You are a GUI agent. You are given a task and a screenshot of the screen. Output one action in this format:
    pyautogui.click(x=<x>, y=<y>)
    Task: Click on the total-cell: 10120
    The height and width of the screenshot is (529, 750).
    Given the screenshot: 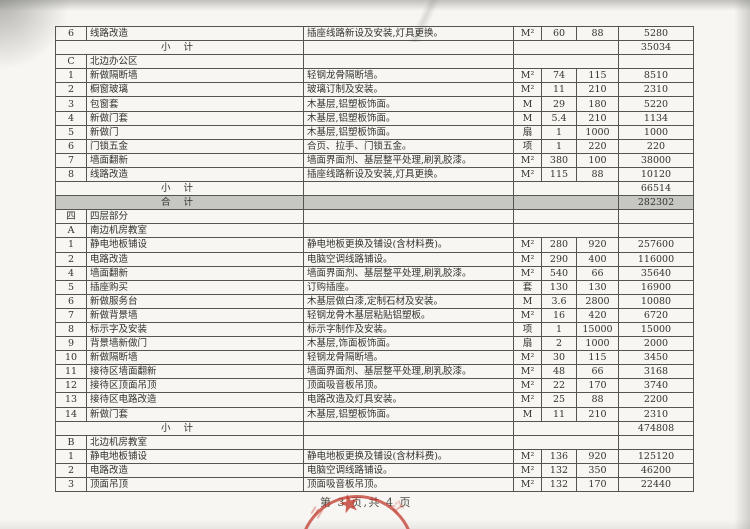 What is the action you would take?
    pyautogui.click(x=656, y=174)
    